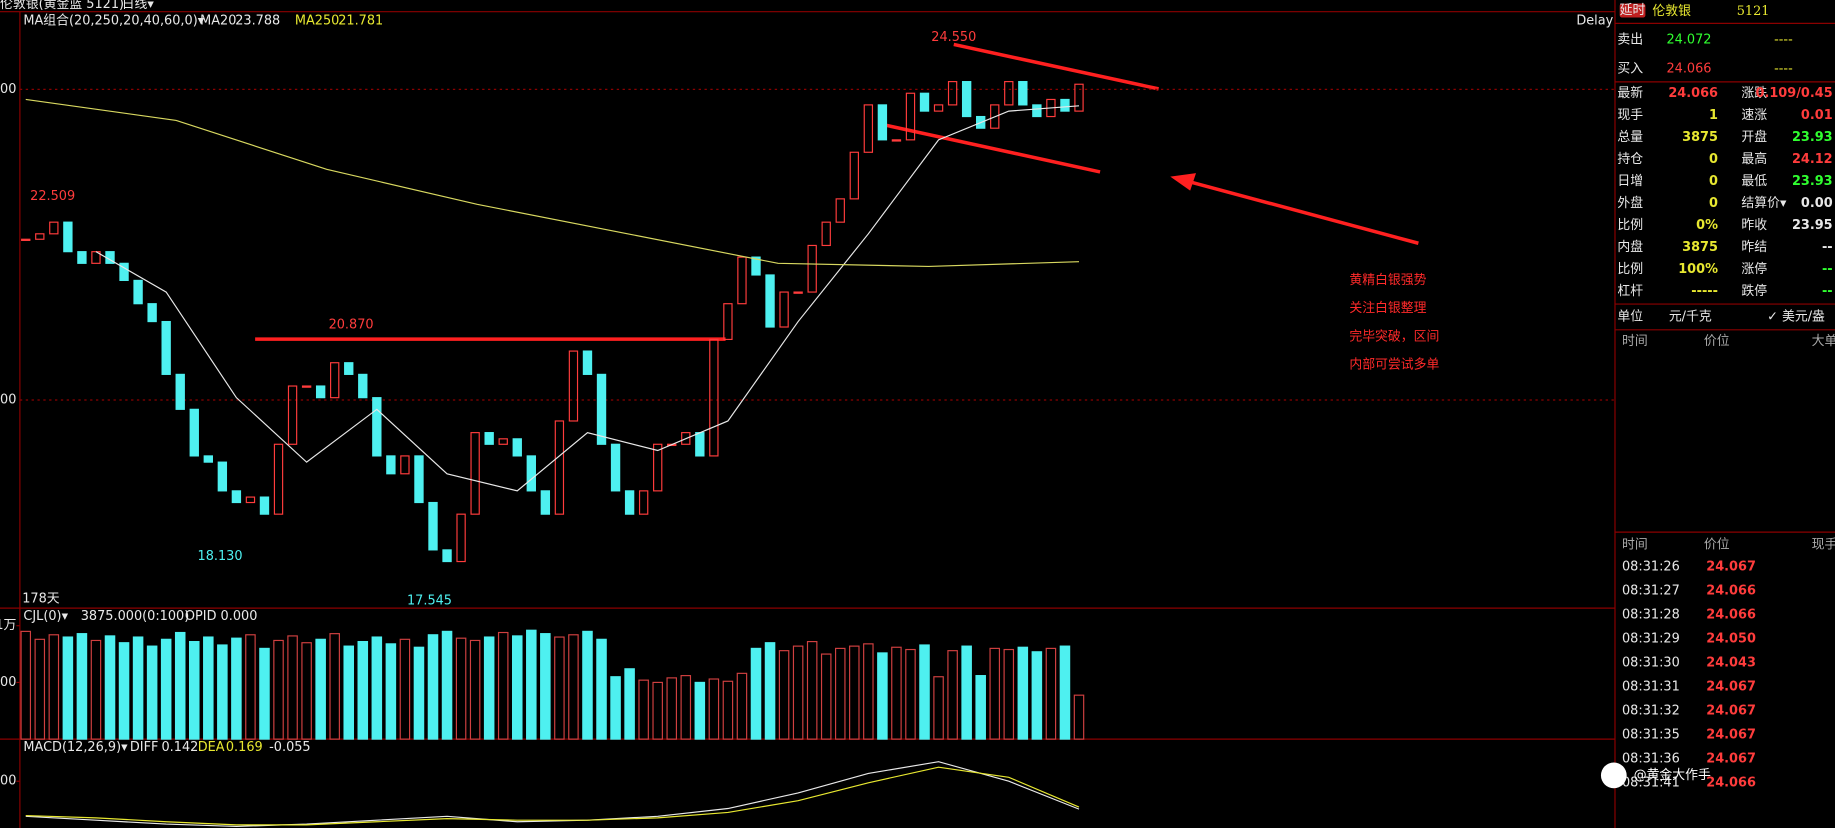  I want to click on dea-line, so click(552, 796).